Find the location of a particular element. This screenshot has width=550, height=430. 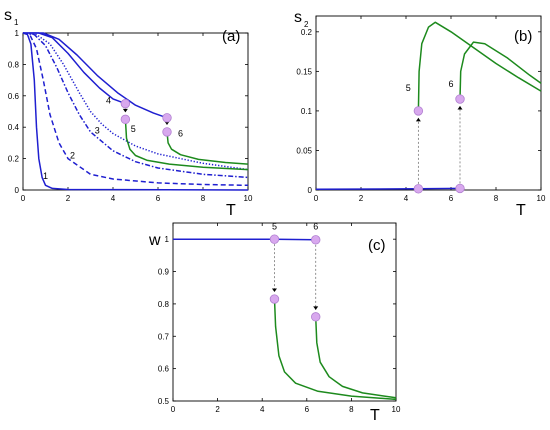

y-axis-label-subscript: 1 is located at coordinates (16, 22).